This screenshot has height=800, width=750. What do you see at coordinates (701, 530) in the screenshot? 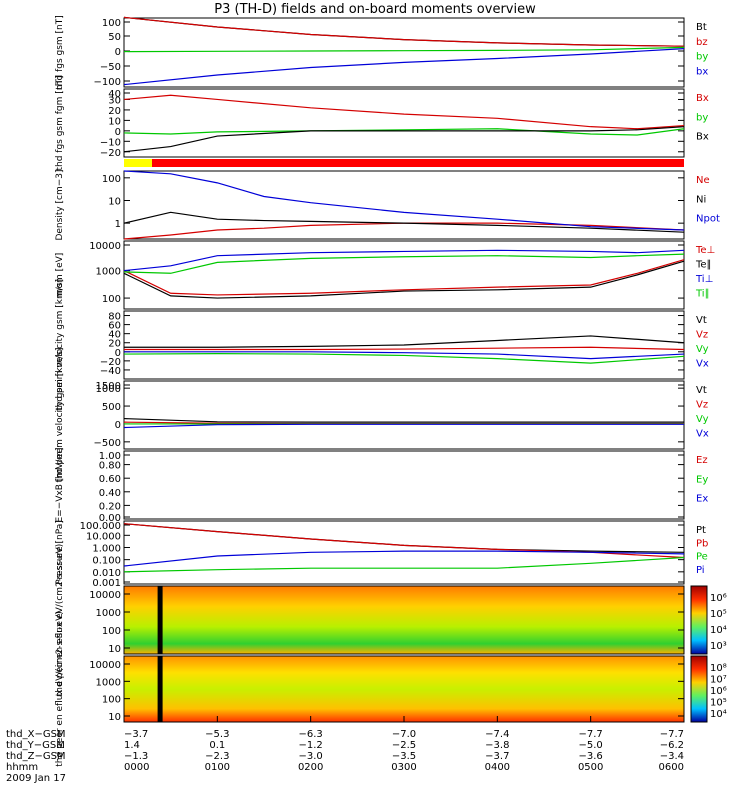
I see `legend-label: Pt` at bounding box center [701, 530].